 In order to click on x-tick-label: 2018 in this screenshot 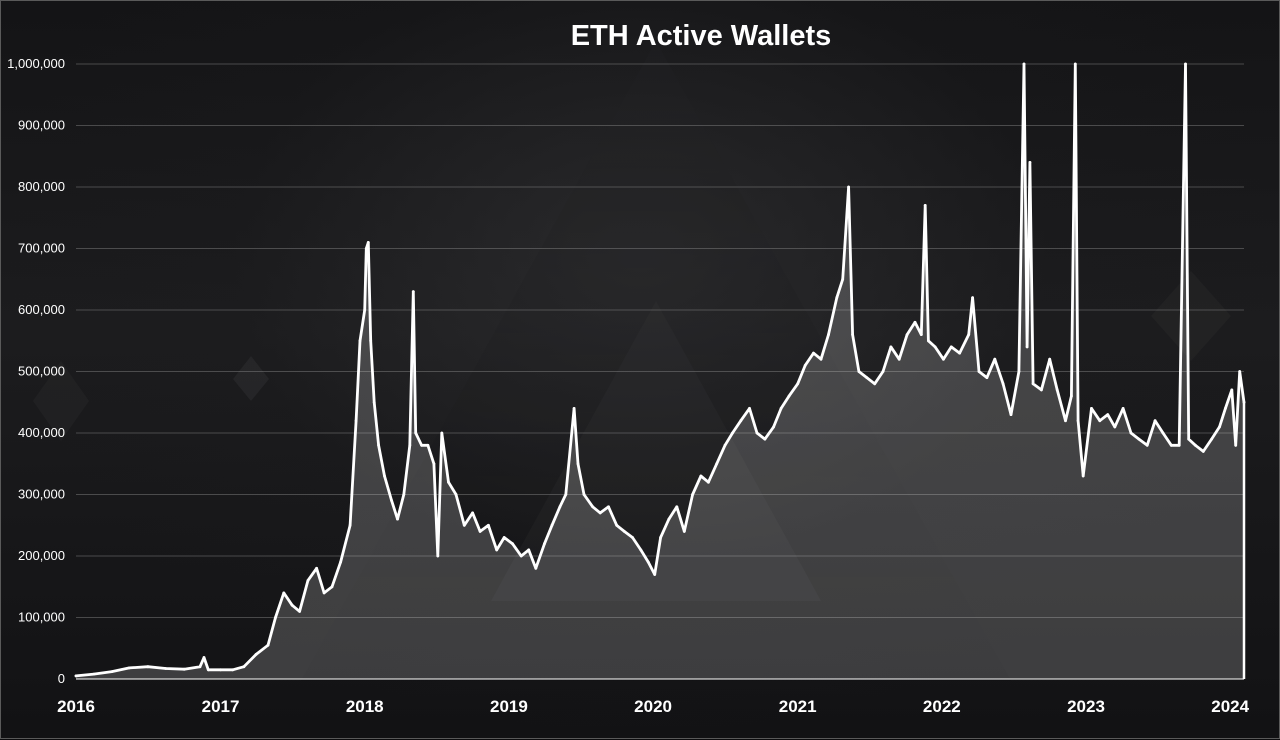, I will do `click(365, 706)`.